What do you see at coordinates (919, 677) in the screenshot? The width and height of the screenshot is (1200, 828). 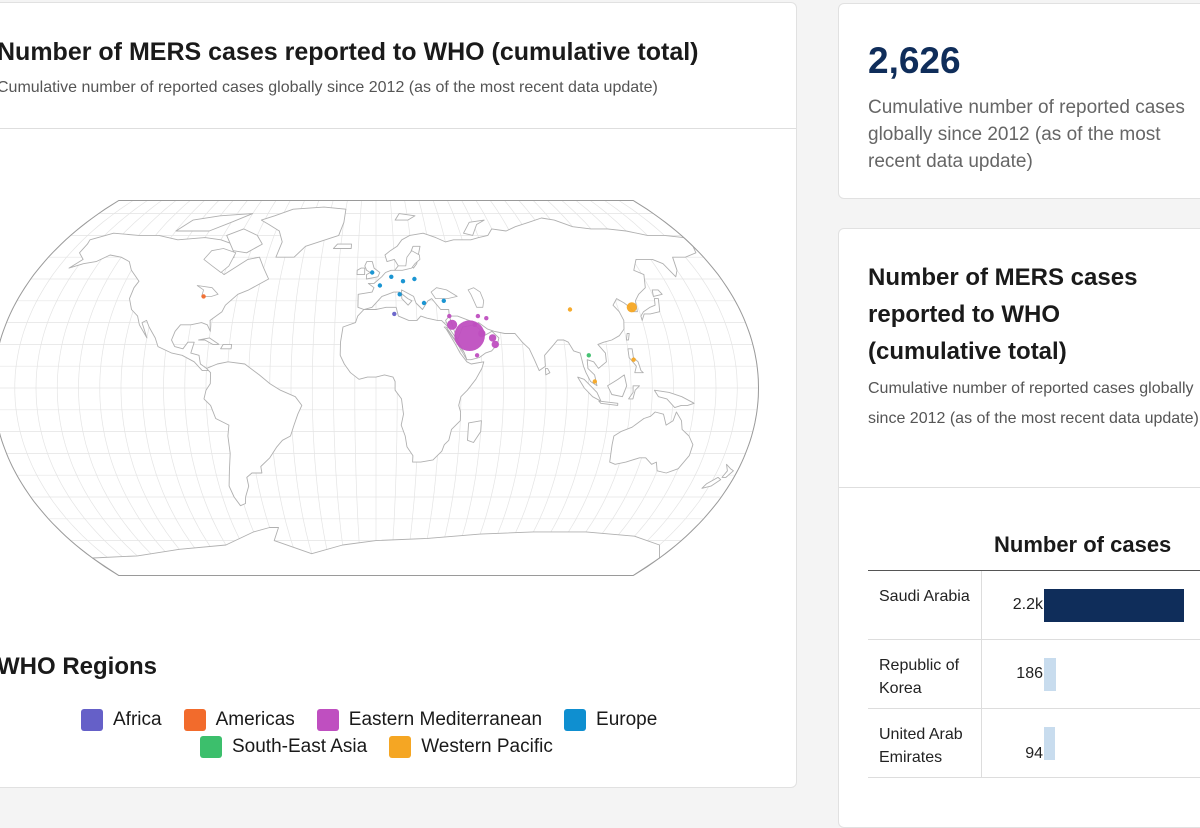 I see `country-name: Republic of Korea` at bounding box center [919, 677].